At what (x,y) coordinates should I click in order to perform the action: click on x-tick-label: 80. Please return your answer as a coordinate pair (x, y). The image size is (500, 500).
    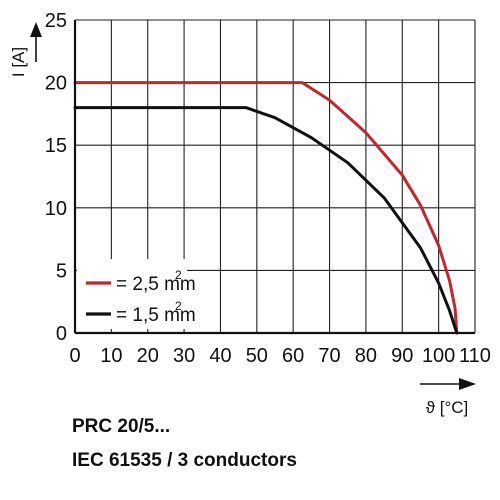
    Looking at the image, I should click on (366, 356).